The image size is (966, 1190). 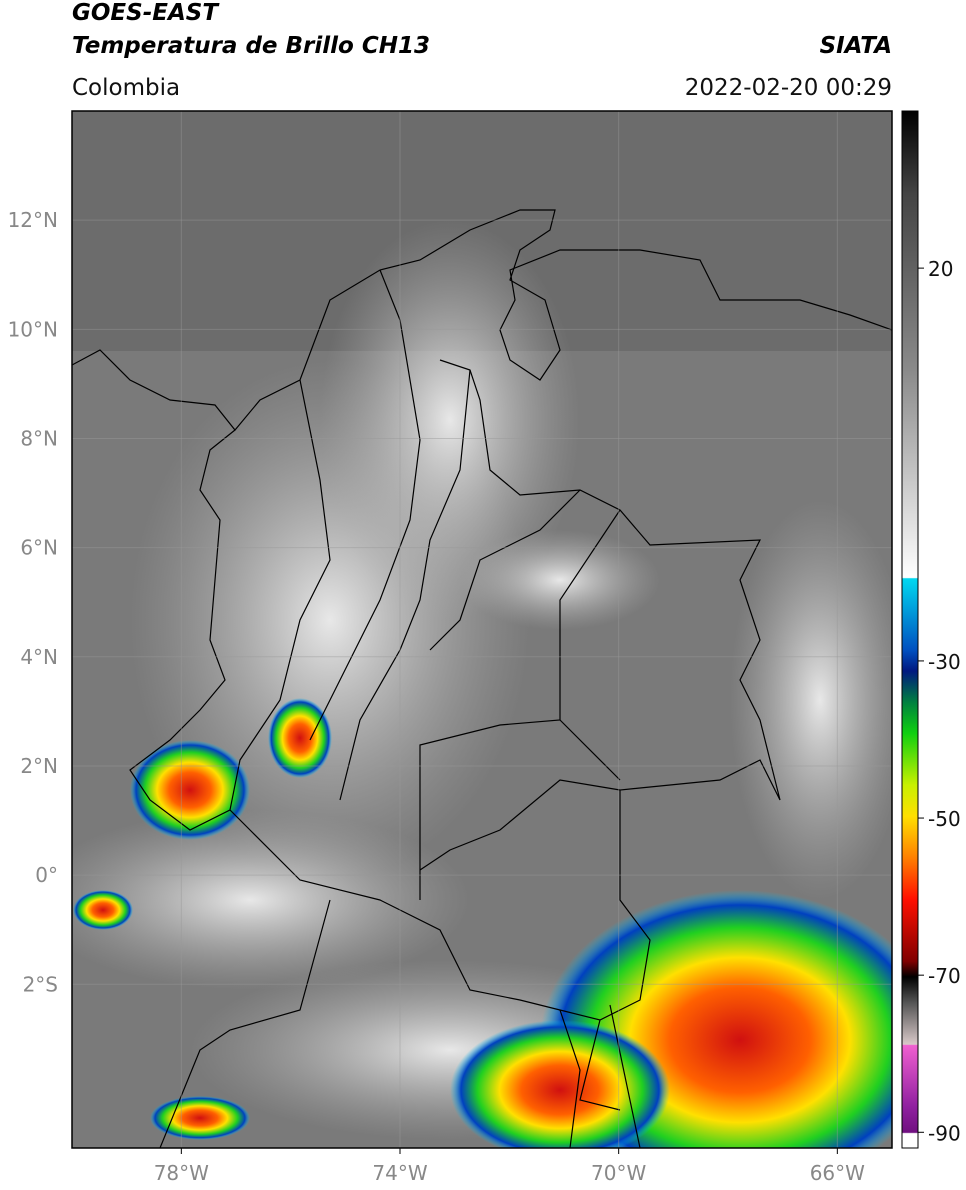 What do you see at coordinates (39, 766) in the screenshot?
I see `lat-tick-label: 2°N` at bounding box center [39, 766].